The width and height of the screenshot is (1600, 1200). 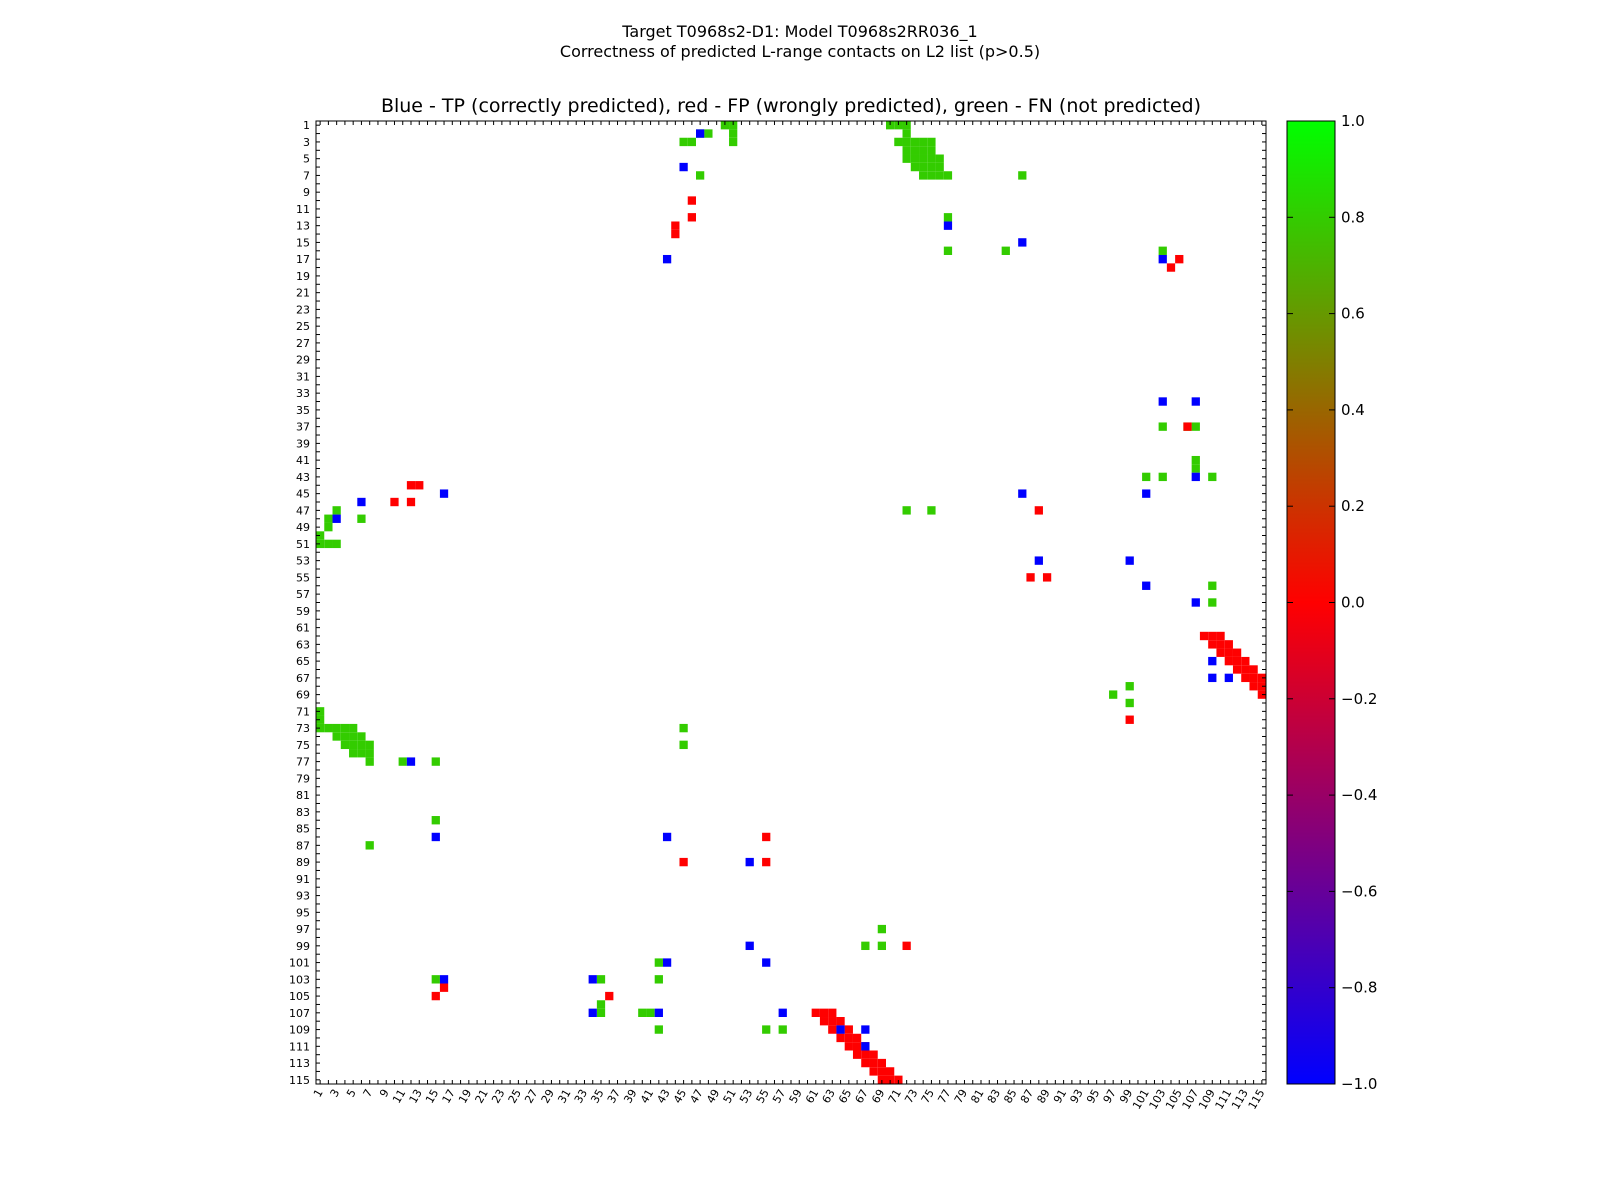 I want to click on y-tick-label: 49, so click(x=303, y=527).